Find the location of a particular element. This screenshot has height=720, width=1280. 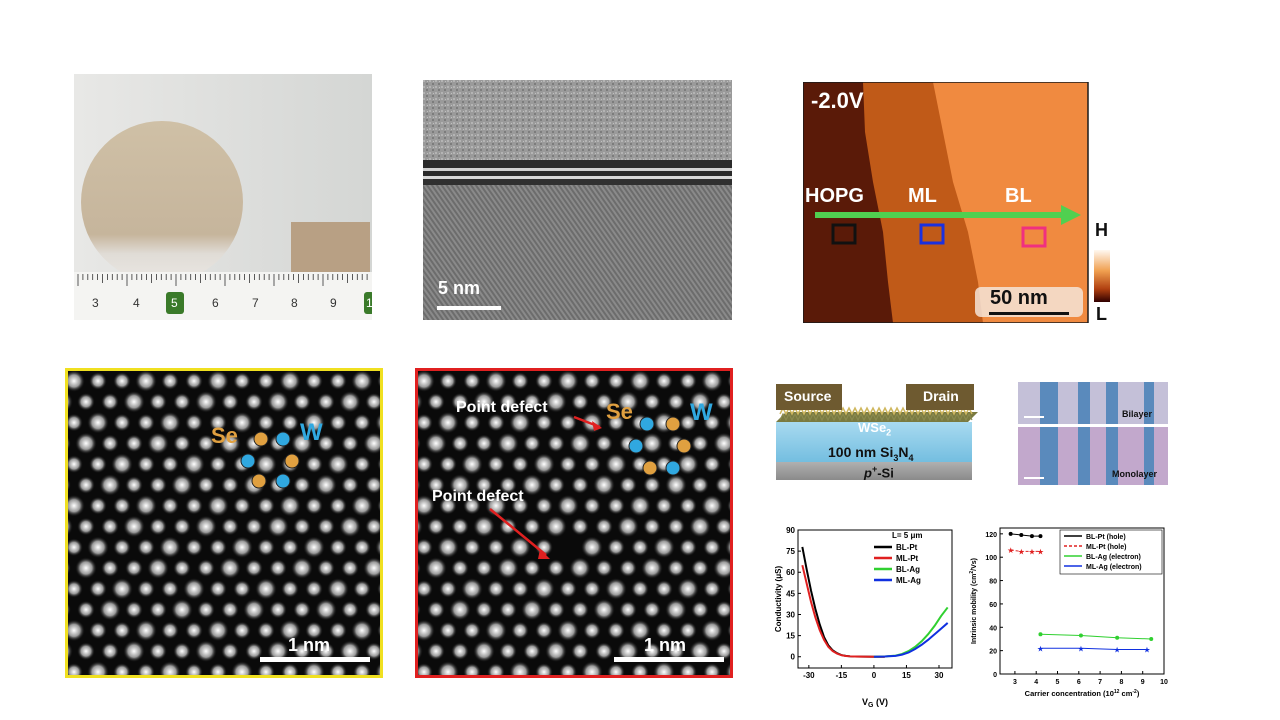

legend-label: BL-Ag (electron) is located at coordinates (1113, 557).